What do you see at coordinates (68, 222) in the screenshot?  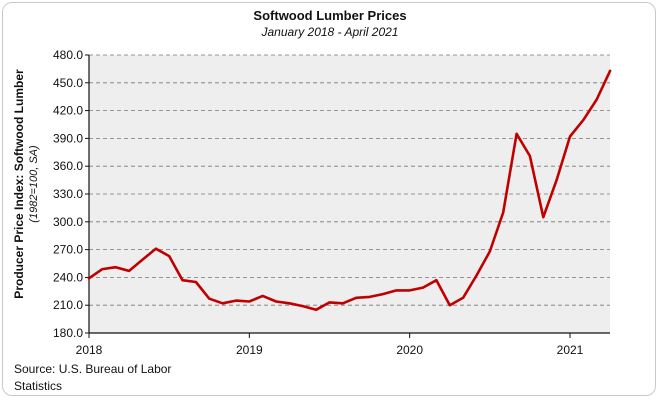 I see `y-tick-label: 300.0` at bounding box center [68, 222].